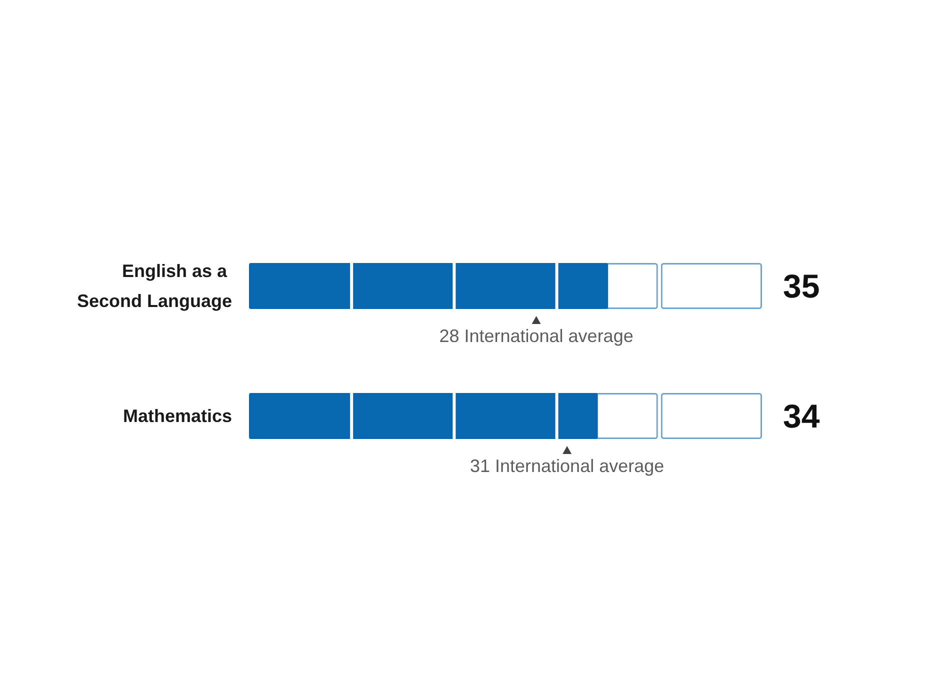  I want to click on data-label: 28 International average, so click(536, 336).